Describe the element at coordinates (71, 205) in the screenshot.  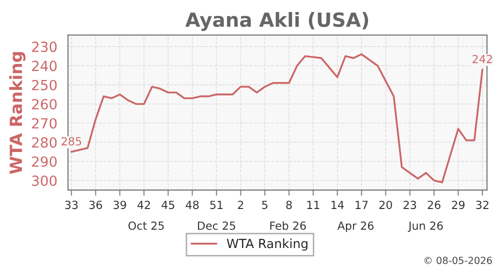
I see `x-tick-label: 33` at that location.